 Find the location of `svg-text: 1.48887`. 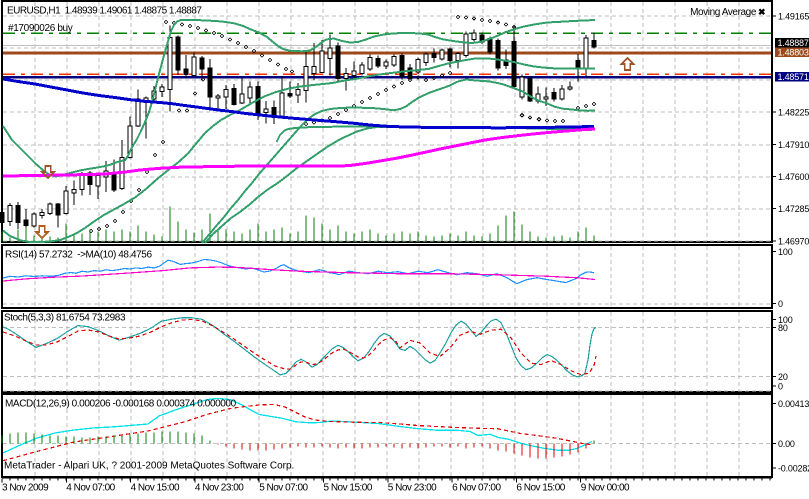

svg-text: 1.48887 is located at coordinates (793, 43).